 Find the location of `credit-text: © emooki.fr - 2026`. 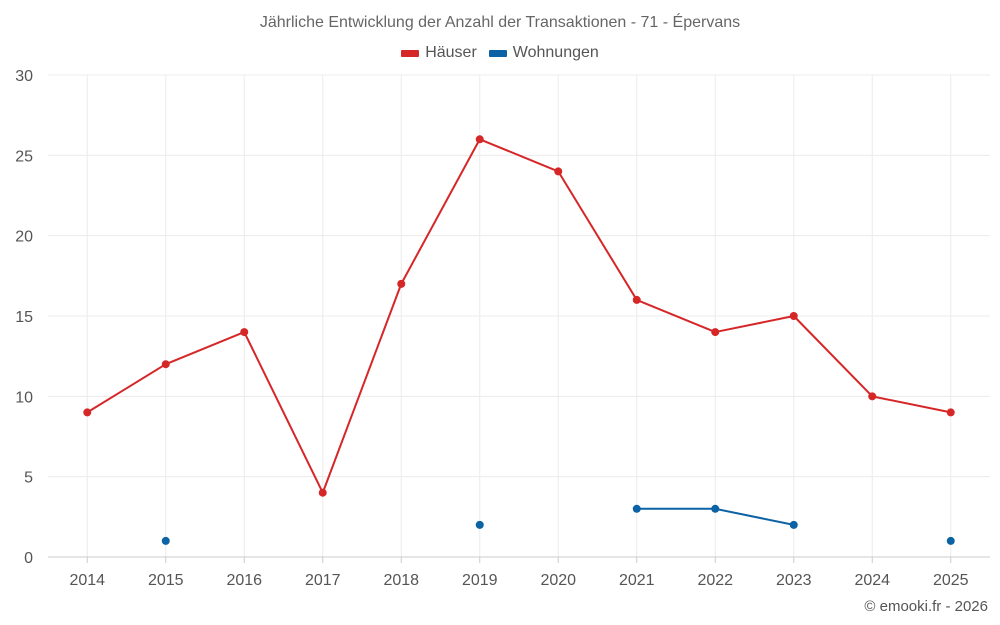

credit-text: © emooki.fr - 2026 is located at coordinates (926, 606).